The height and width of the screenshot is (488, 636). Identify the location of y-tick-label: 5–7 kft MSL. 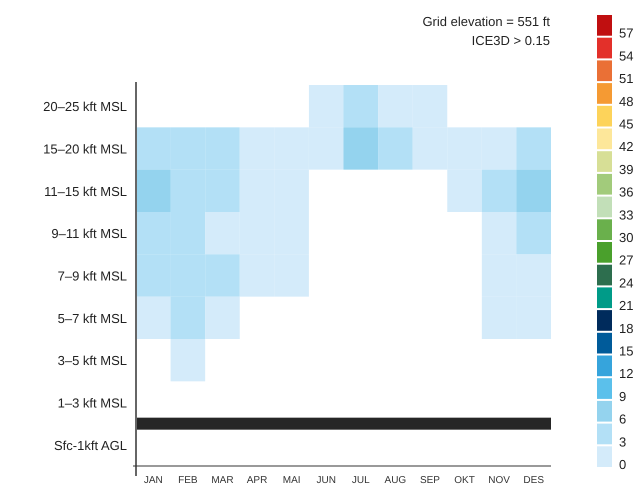
(92, 318).